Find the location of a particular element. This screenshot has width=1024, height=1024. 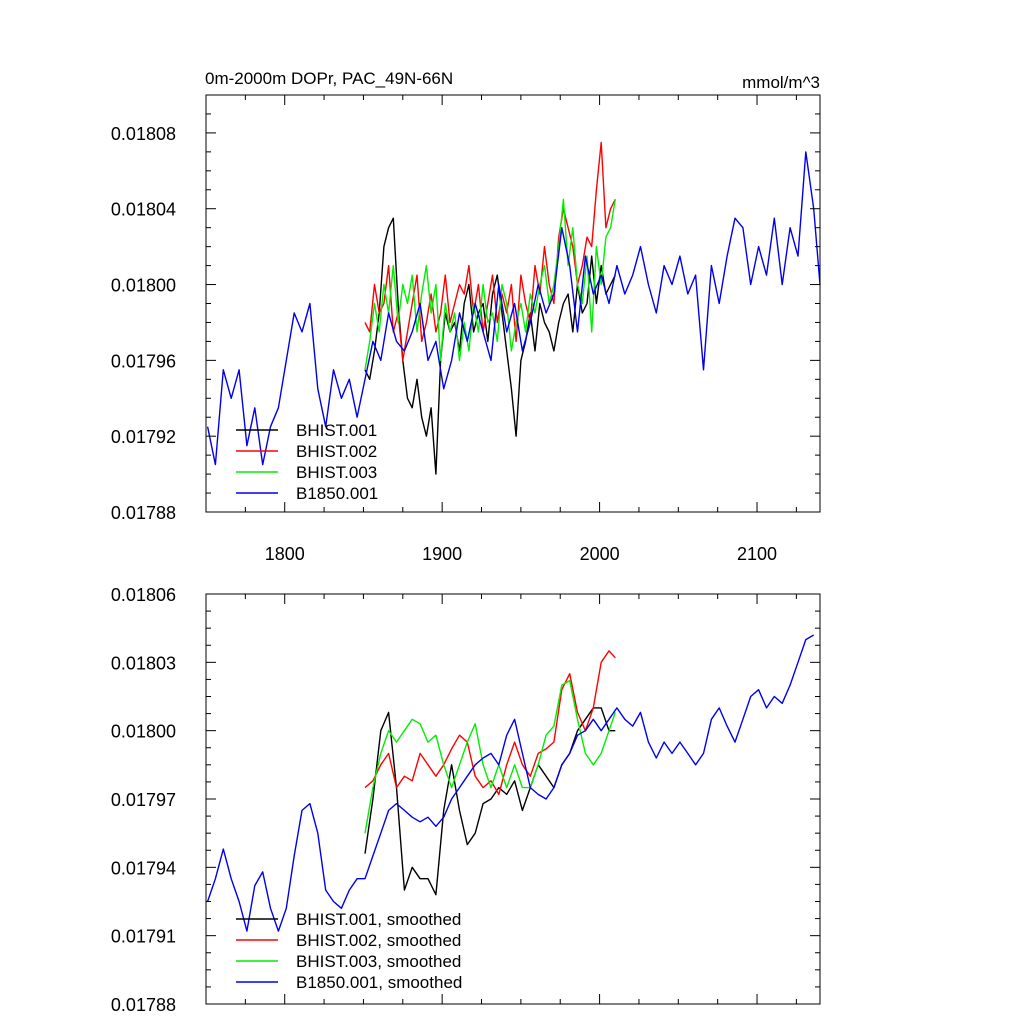

legend-label: BHIST.001 is located at coordinates (336, 430).